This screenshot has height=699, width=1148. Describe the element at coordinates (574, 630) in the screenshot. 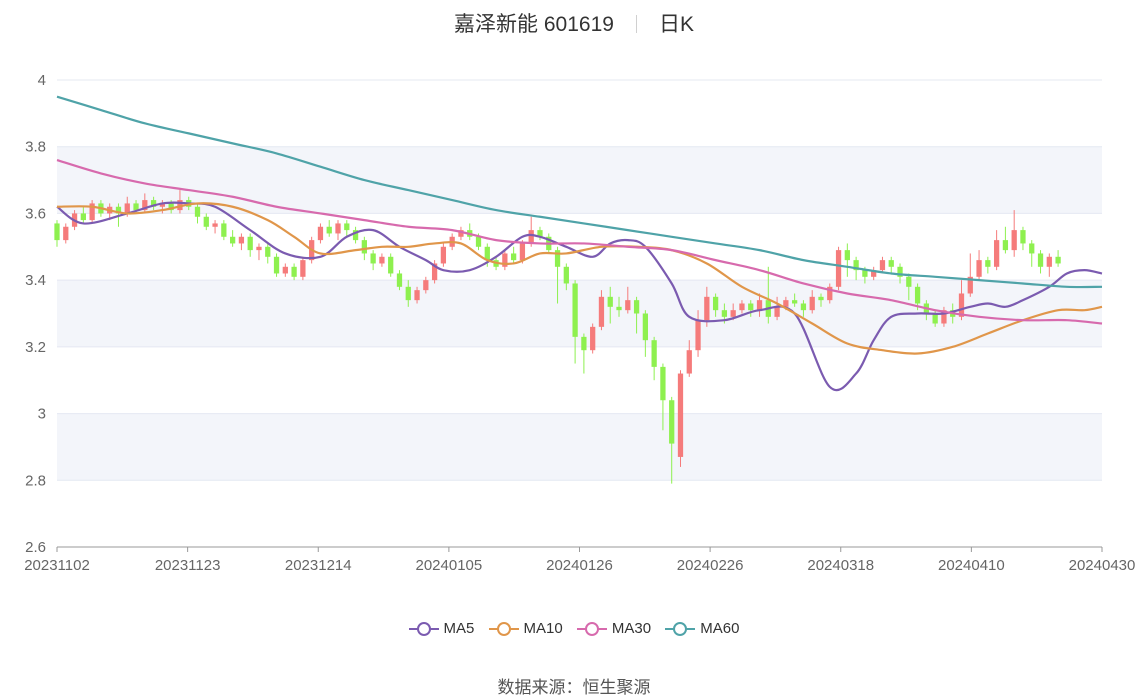

I see `chart-legend: MA5 MA10 MA30 MA60` at that location.